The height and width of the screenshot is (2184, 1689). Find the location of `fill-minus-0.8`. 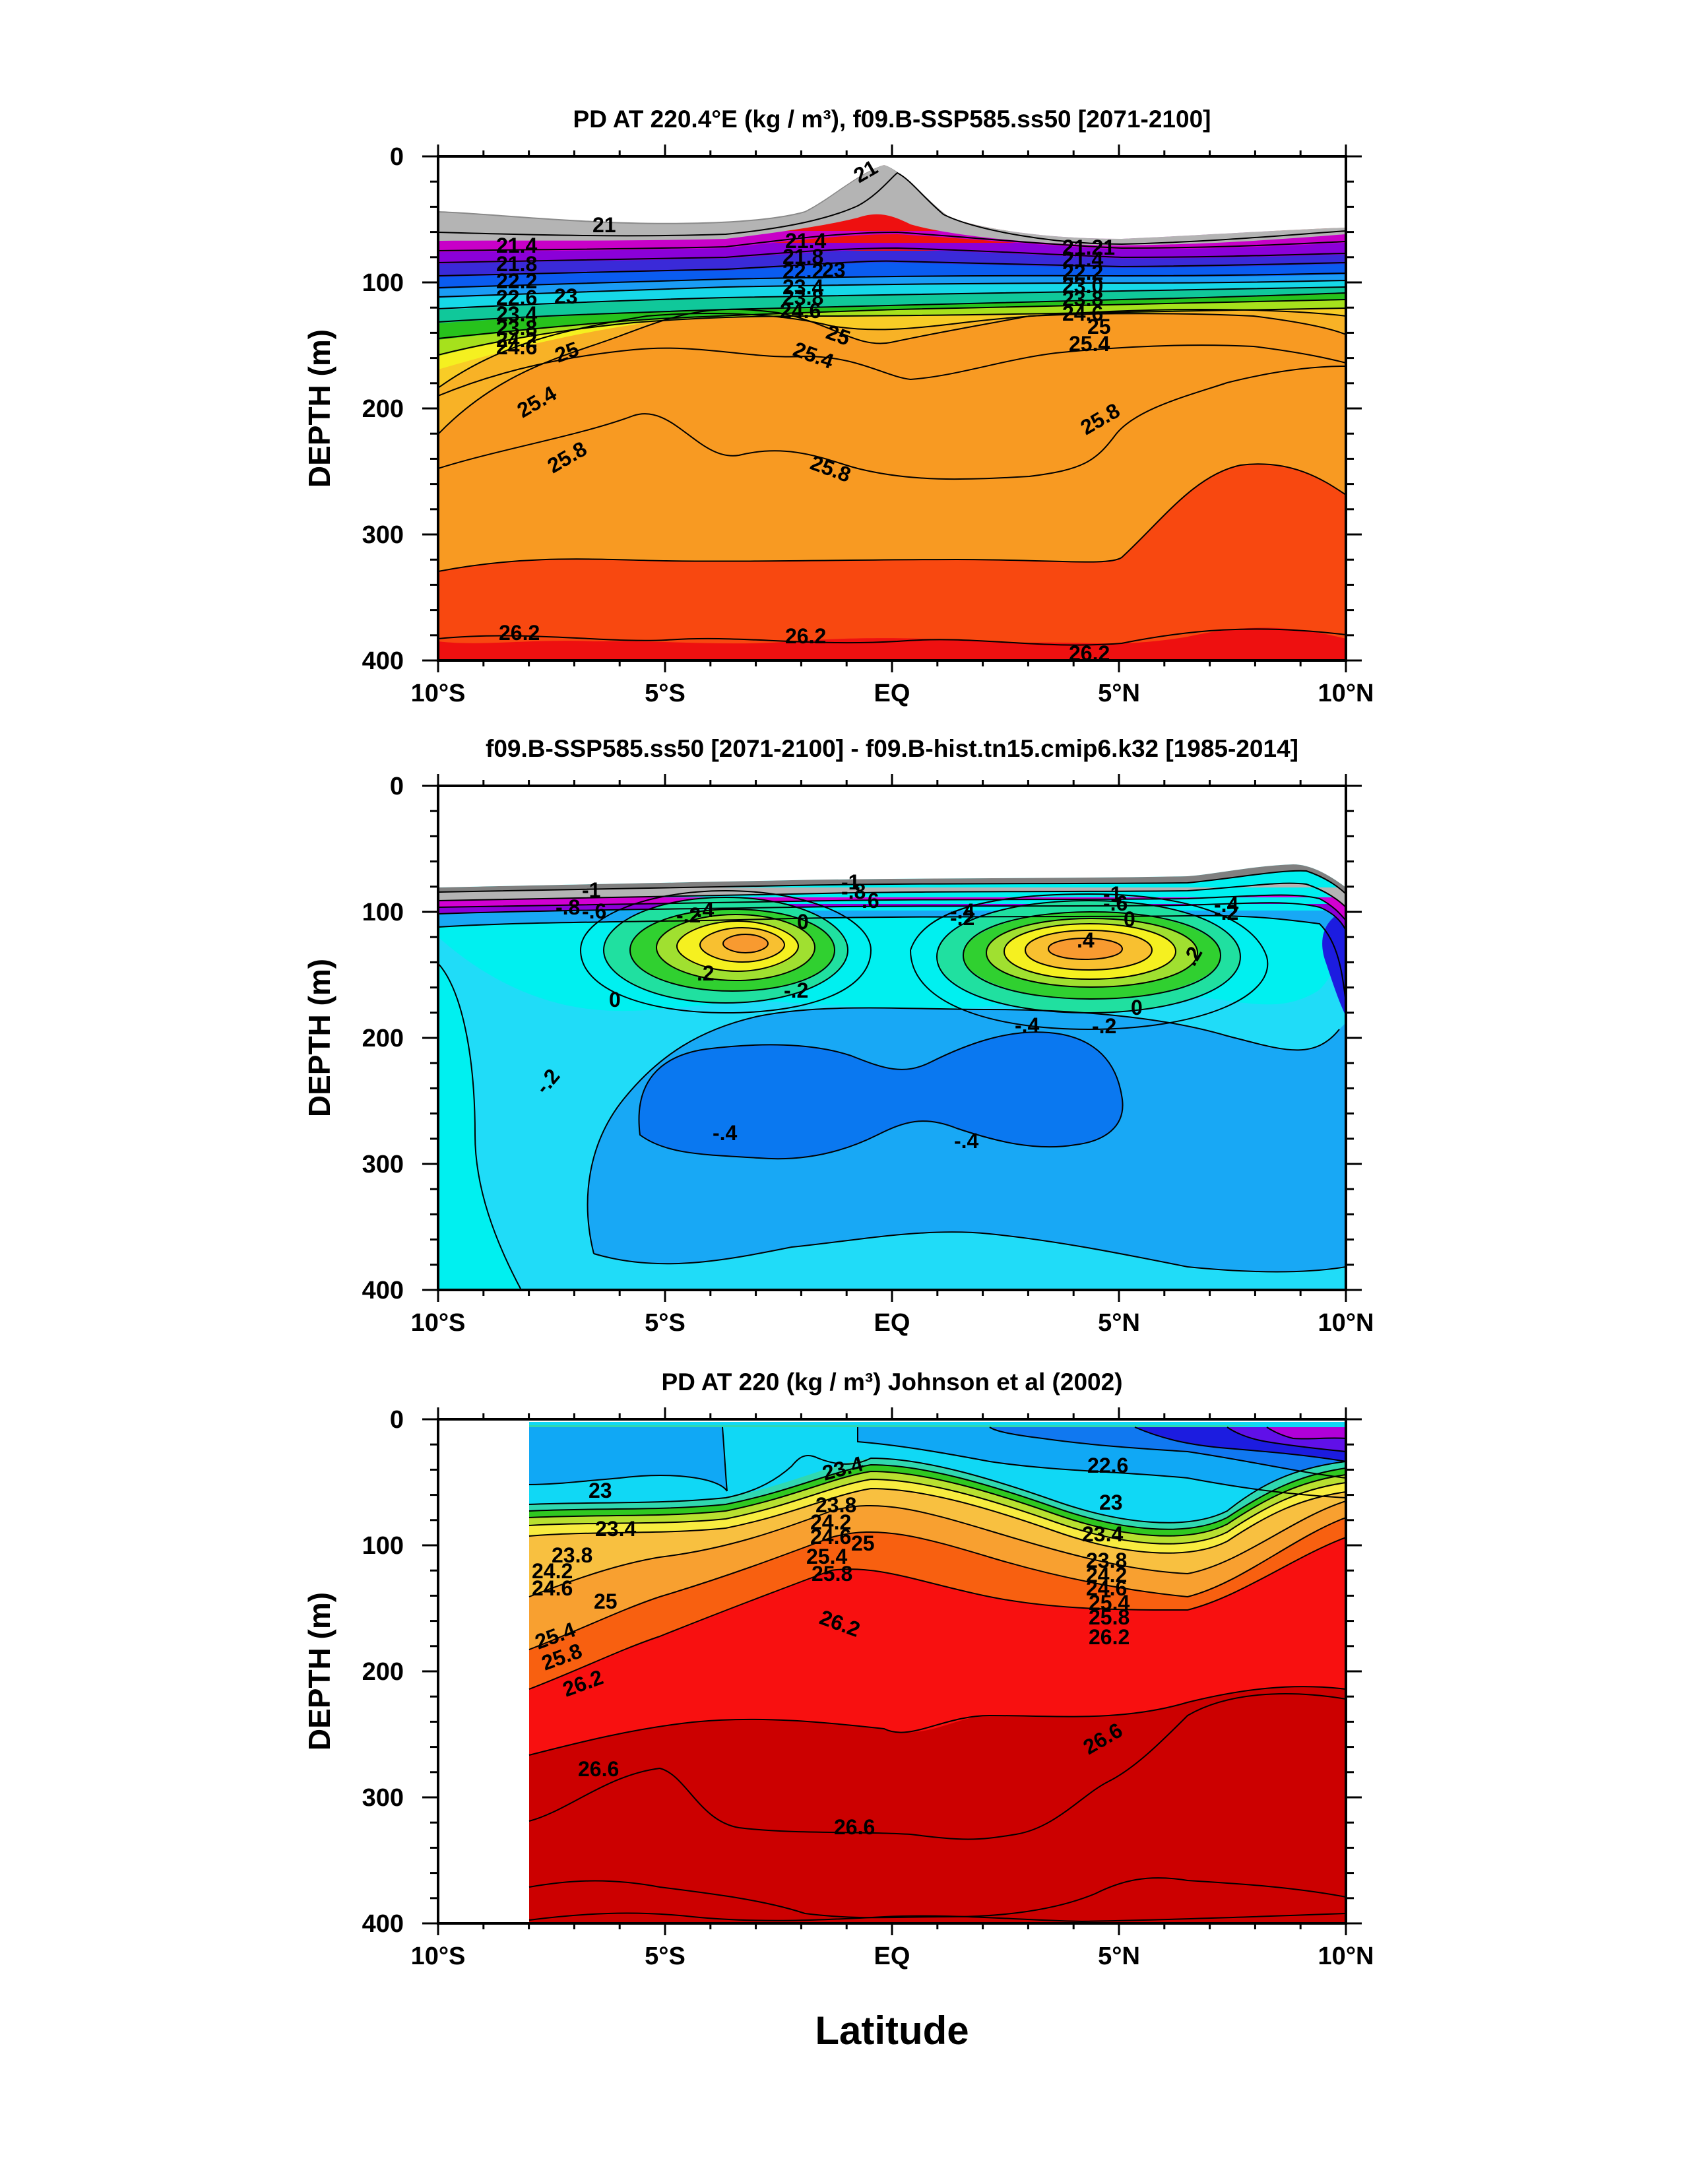

fill-minus-0.8 is located at coordinates (892, 907).